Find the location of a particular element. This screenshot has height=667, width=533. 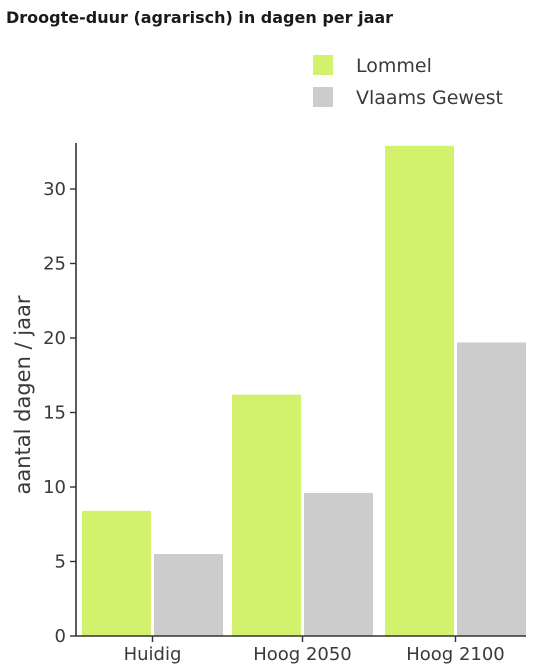

bar-lommel-huidig is located at coordinates (116, 573).